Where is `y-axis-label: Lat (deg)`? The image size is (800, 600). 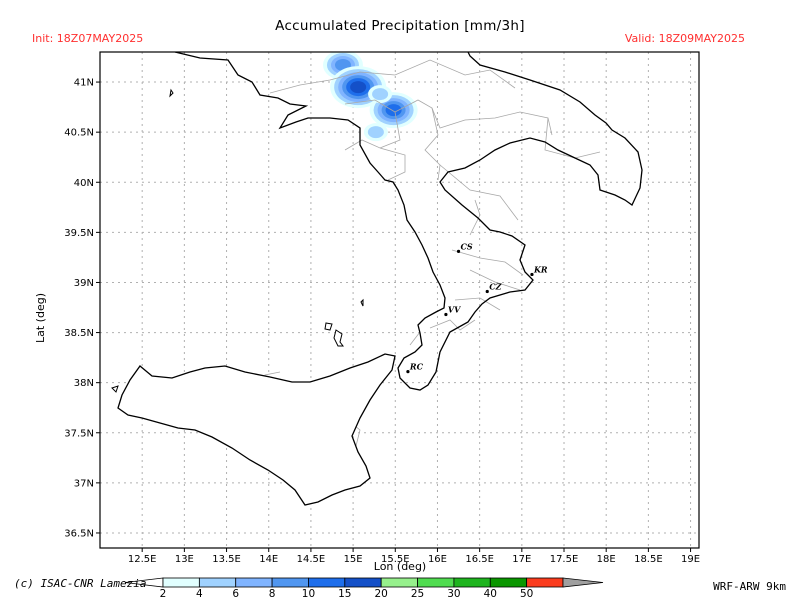 y-axis-label: Lat (deg) is located at coordinates (40, 318).